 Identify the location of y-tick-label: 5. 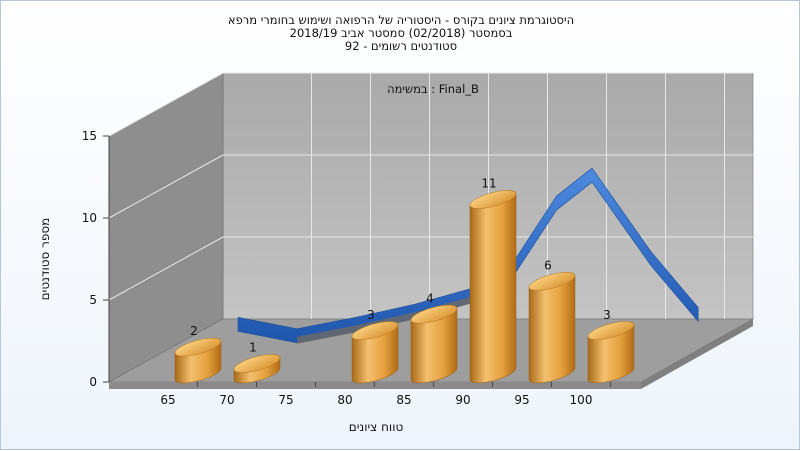
(93, 300).